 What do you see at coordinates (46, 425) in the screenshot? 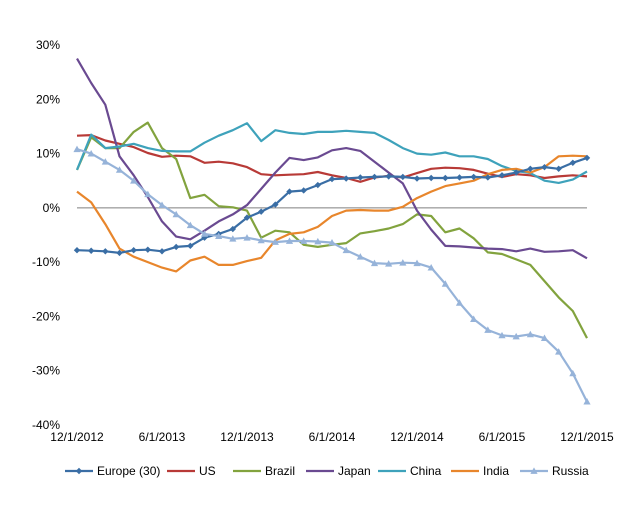
I see `y-tick-label: -40%` at bounding box center [46, 425].